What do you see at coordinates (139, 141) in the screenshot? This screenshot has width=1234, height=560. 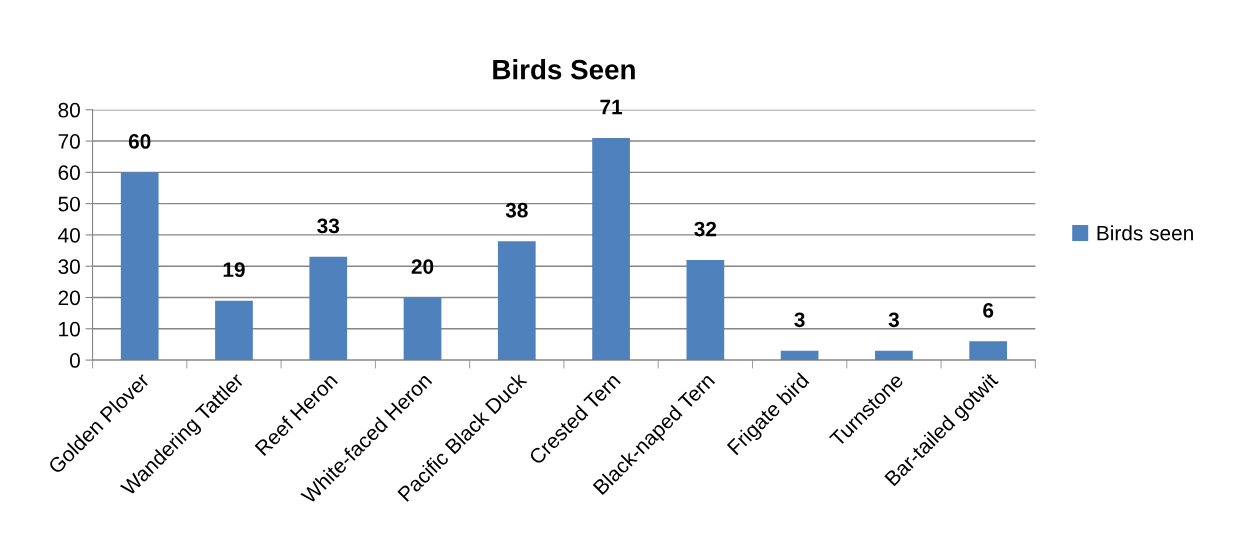 I see `data-label: 60` at bounding box center [139, 141].